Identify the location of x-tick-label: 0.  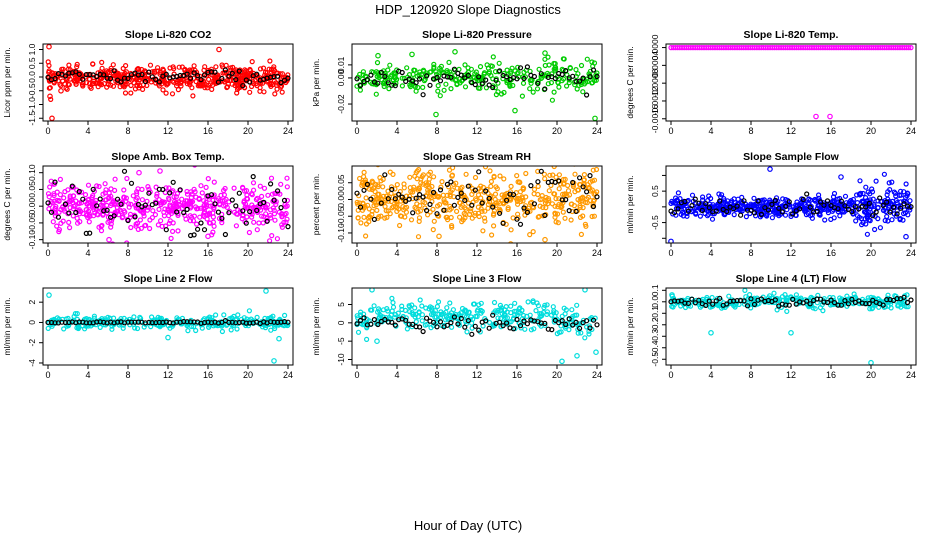
(356, 131).